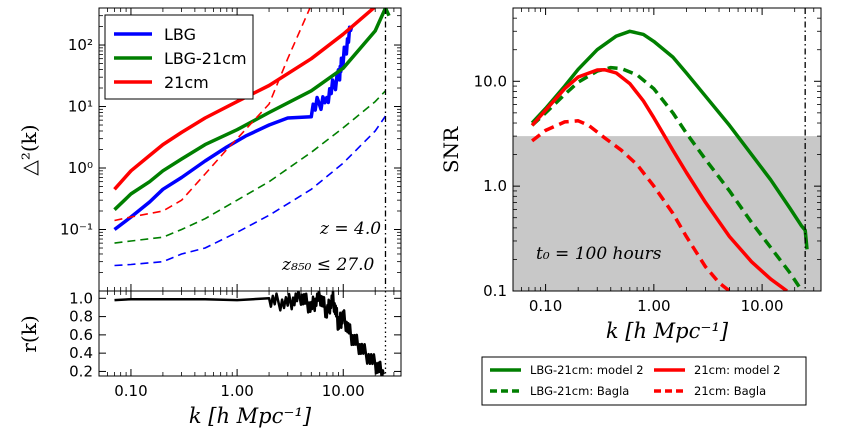 The width and height of the screenshot is (843, 446). Describe the element at coordinates (490, 81) in the screenshot. I see `ytick-label: 10.0` at that location.